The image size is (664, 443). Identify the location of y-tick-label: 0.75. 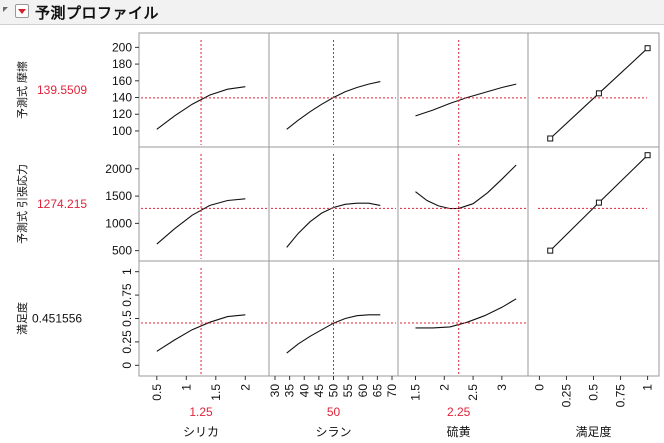
(127, 295).